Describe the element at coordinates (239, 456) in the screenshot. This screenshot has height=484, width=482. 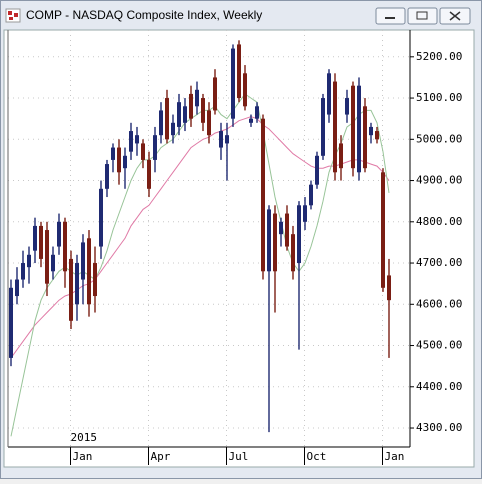
I see `x-tick-label: Jul` at that location.